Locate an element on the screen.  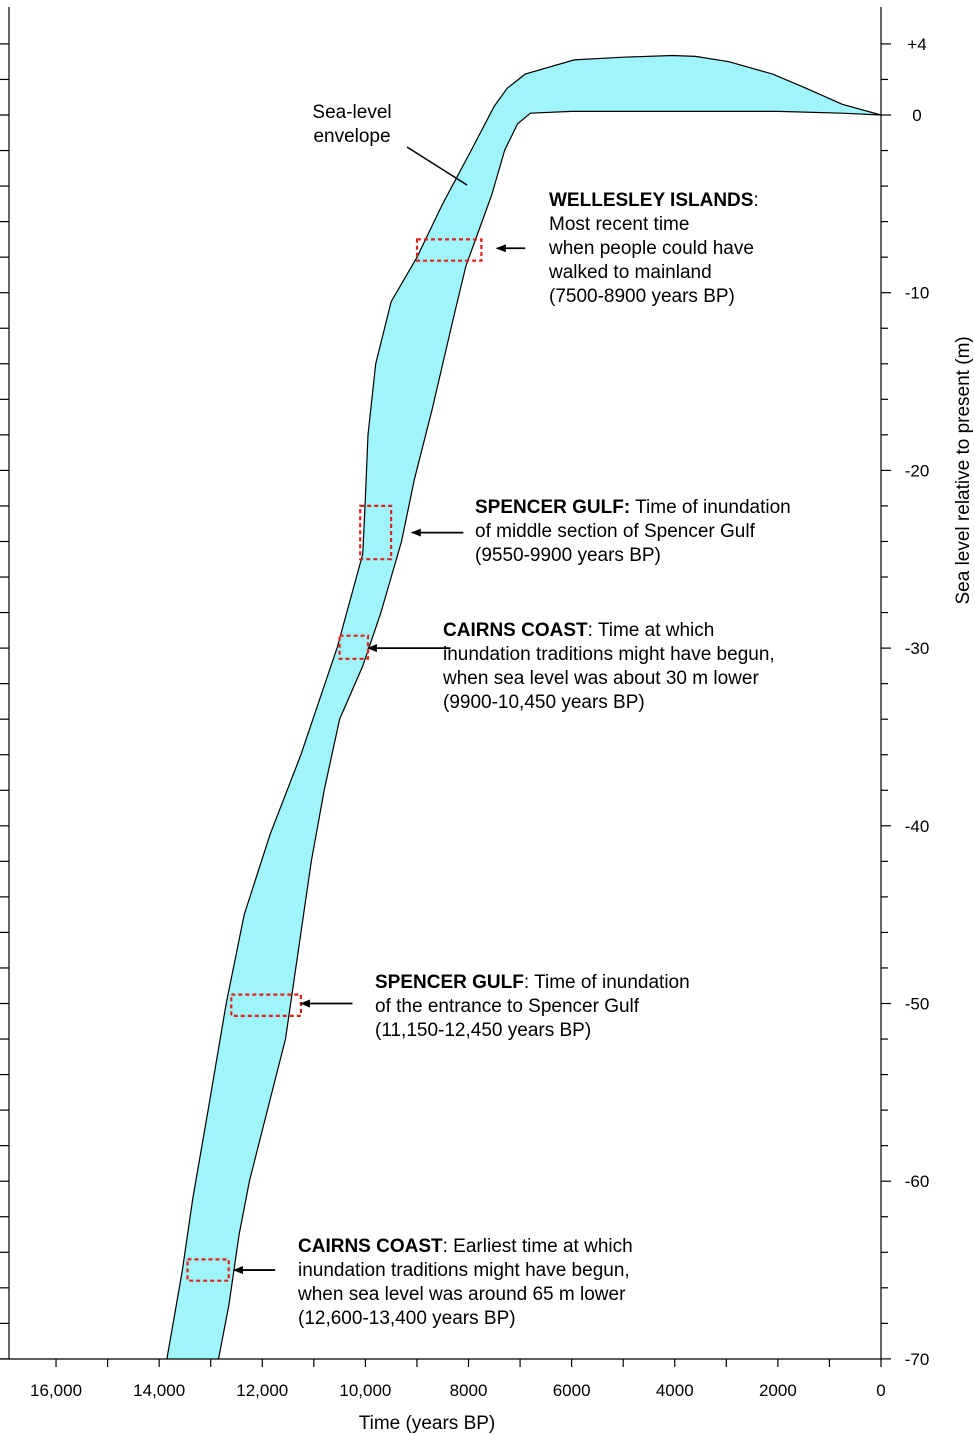
x-tick-label: 0 is located at coordinates (880, 1390).